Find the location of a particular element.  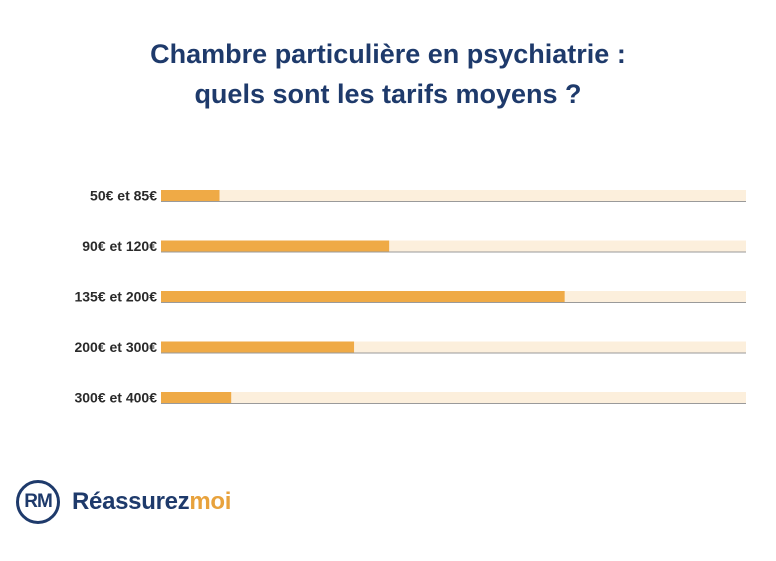

title-line-1: Chambre particulière en psychiatrie : is located at coordinates (388, 54).